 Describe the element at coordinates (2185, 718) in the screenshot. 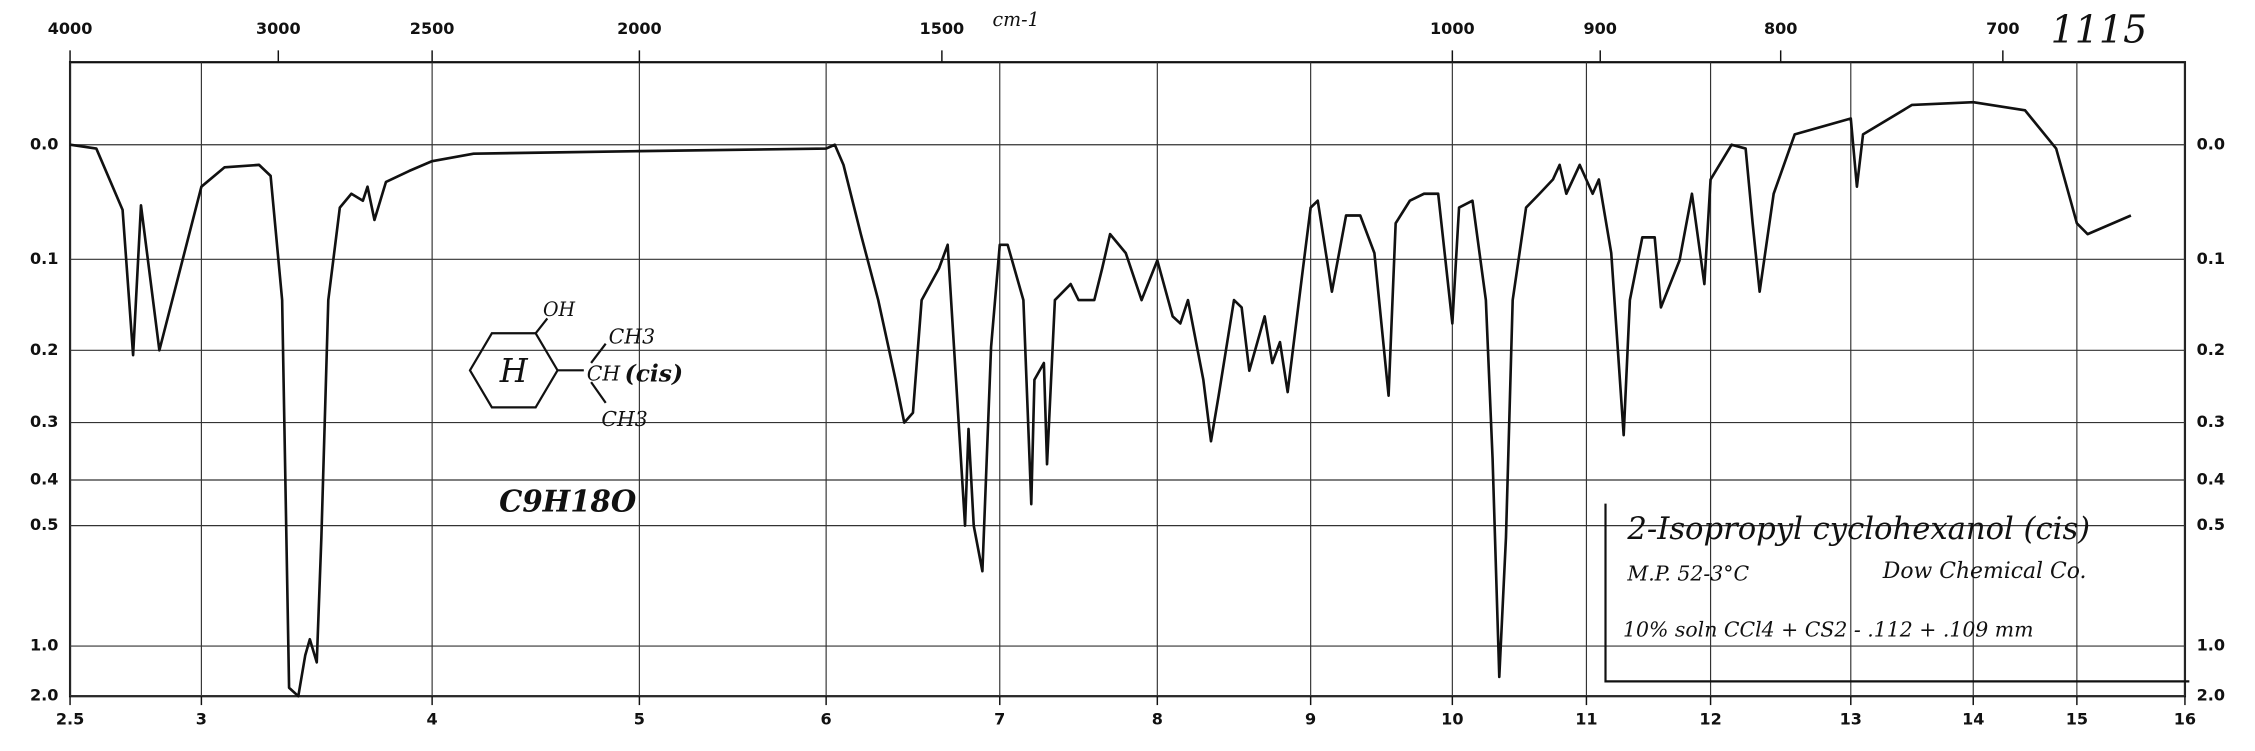

I see `x-tick-label: 16` at that location.